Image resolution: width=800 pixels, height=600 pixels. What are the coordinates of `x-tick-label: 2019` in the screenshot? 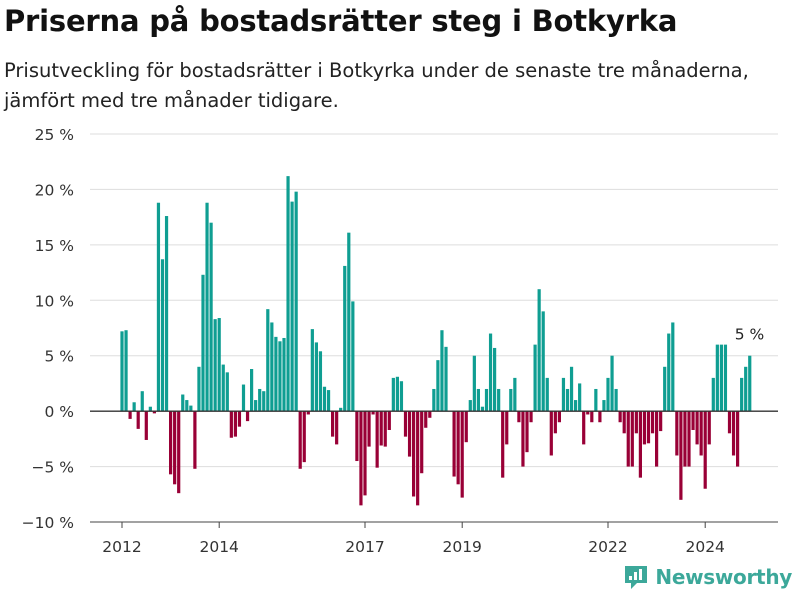 It's located at (461, 547).